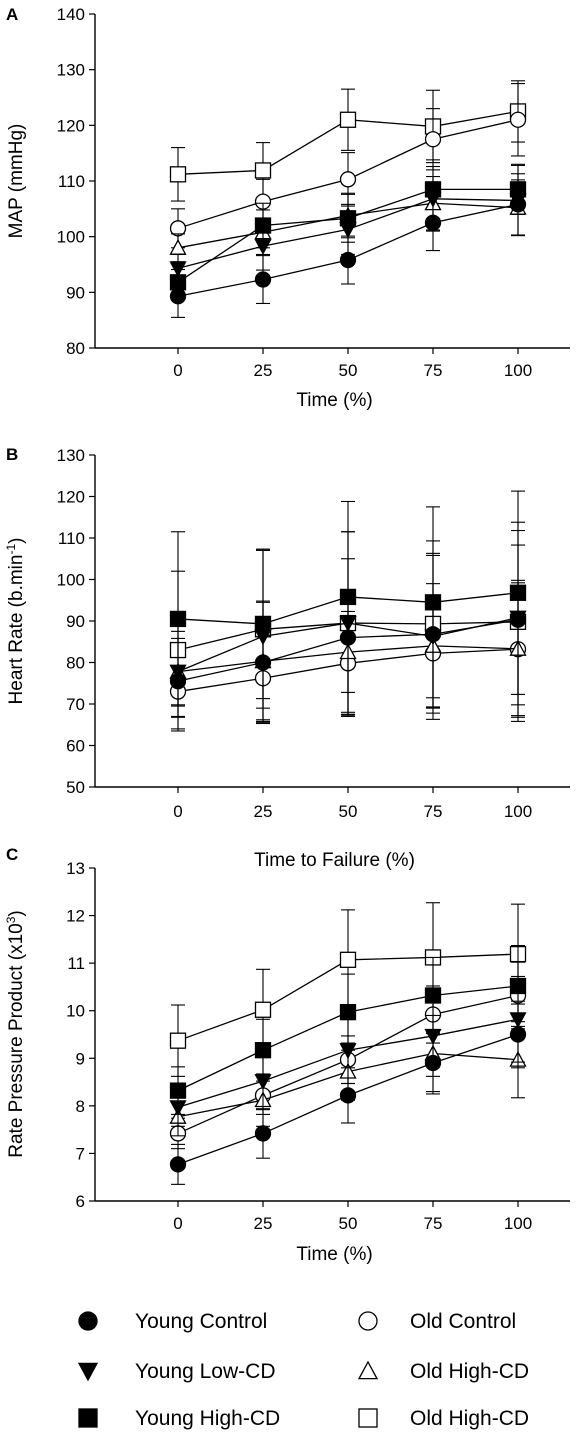 This screenshot has height=1436, width=580. What do you see at coordinates (80, 1106) in the screenshot?
I see `y-tick-label: 8` at bounding box center [80, 1106].